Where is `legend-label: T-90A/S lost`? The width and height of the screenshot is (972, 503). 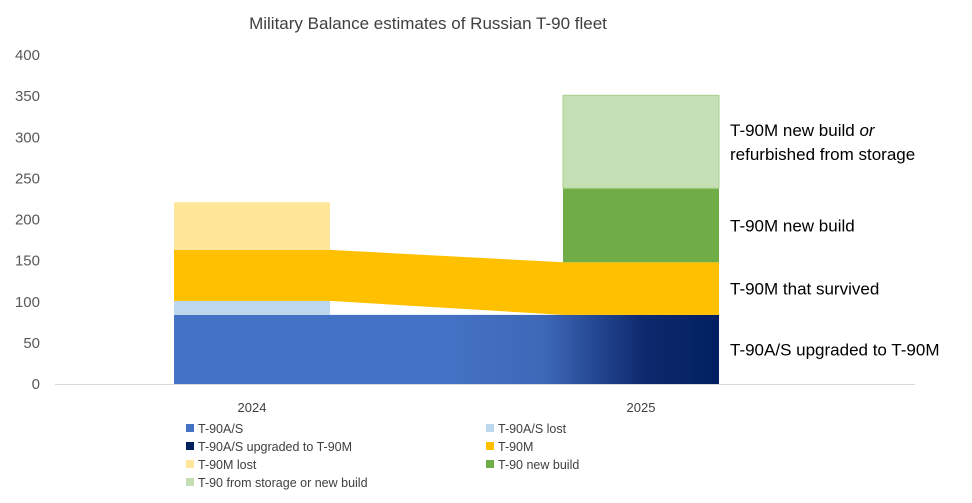 legend-label: T-90A/S lost is located at coordinates (532, 429).